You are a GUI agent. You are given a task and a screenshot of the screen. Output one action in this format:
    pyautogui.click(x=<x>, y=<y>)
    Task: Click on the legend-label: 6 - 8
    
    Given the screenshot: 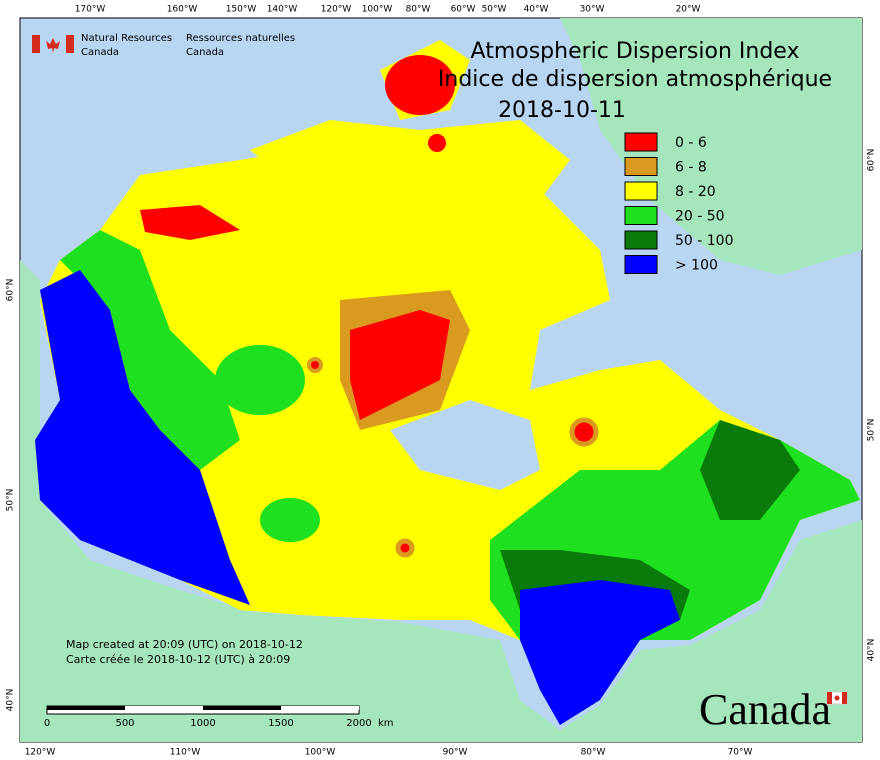 What is the action you would take?
    pyautogui.click(x=691, y=168)
    